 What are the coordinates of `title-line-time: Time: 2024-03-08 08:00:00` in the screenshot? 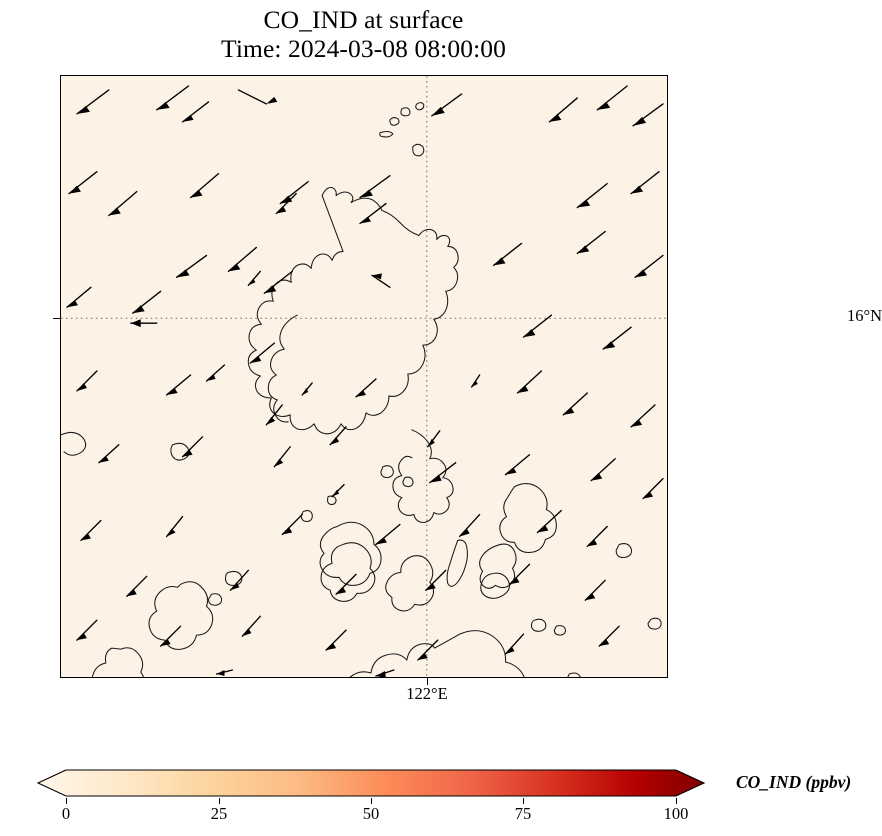 It's located at (363, 48).